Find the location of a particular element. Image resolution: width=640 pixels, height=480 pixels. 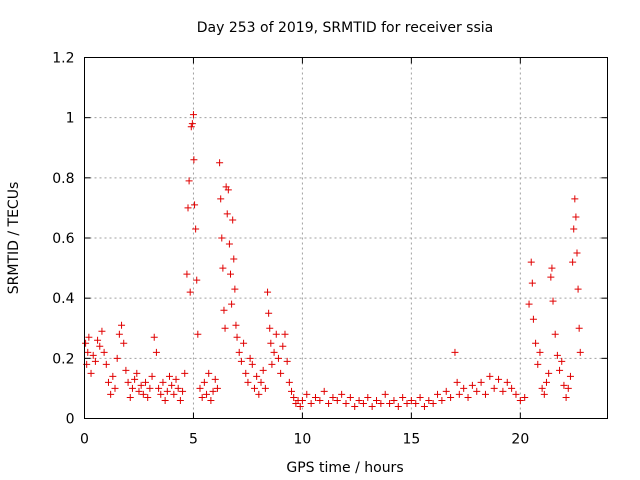

x-tick-label: 20 is located at coordinates (520, 440).